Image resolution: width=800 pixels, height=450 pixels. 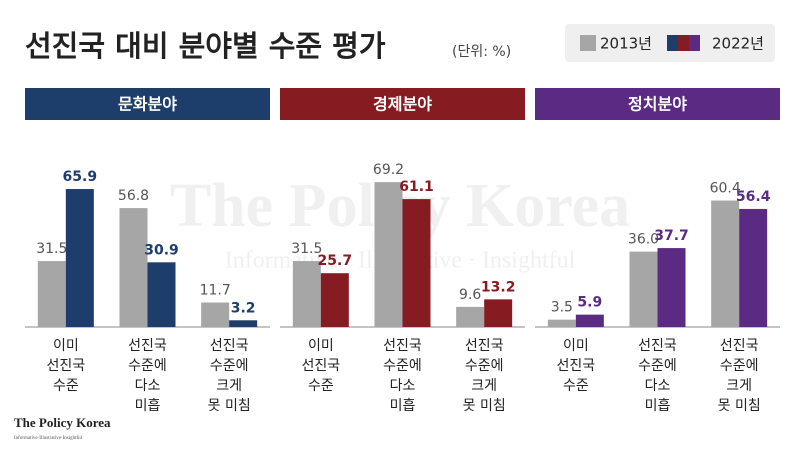 What do you see at coordinates (470, 295) in the screenshot?
I see `value-label: 9.6` at bounding box center [470, 295].